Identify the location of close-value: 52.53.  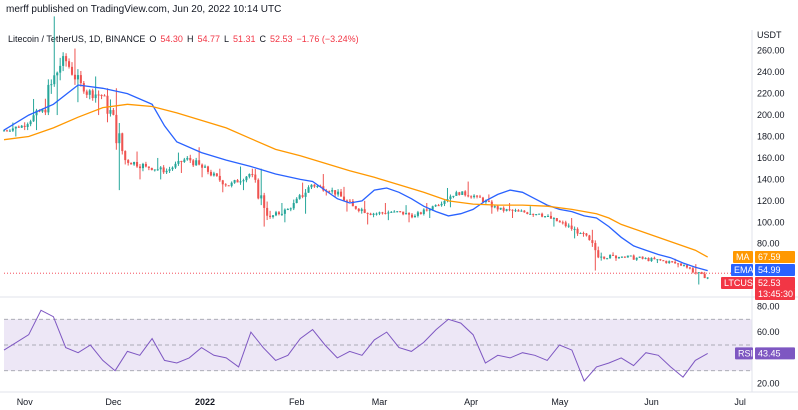
(281, 39).